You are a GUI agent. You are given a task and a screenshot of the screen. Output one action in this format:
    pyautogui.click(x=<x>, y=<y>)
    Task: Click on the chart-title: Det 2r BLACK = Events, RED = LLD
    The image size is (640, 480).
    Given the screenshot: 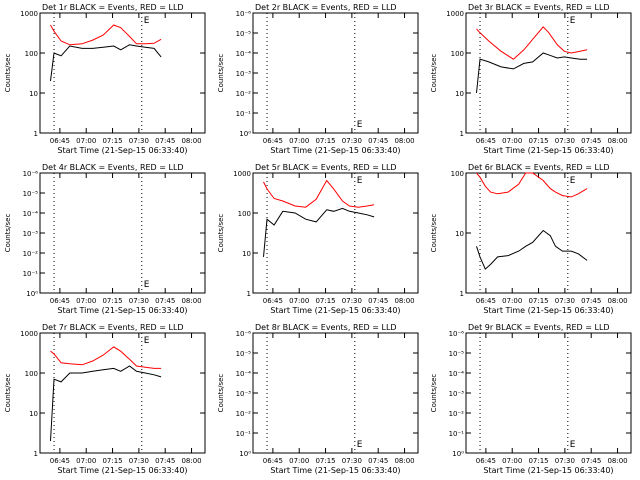 What is the action you would take?
    pyautogui.click(x=326, y=7)
    